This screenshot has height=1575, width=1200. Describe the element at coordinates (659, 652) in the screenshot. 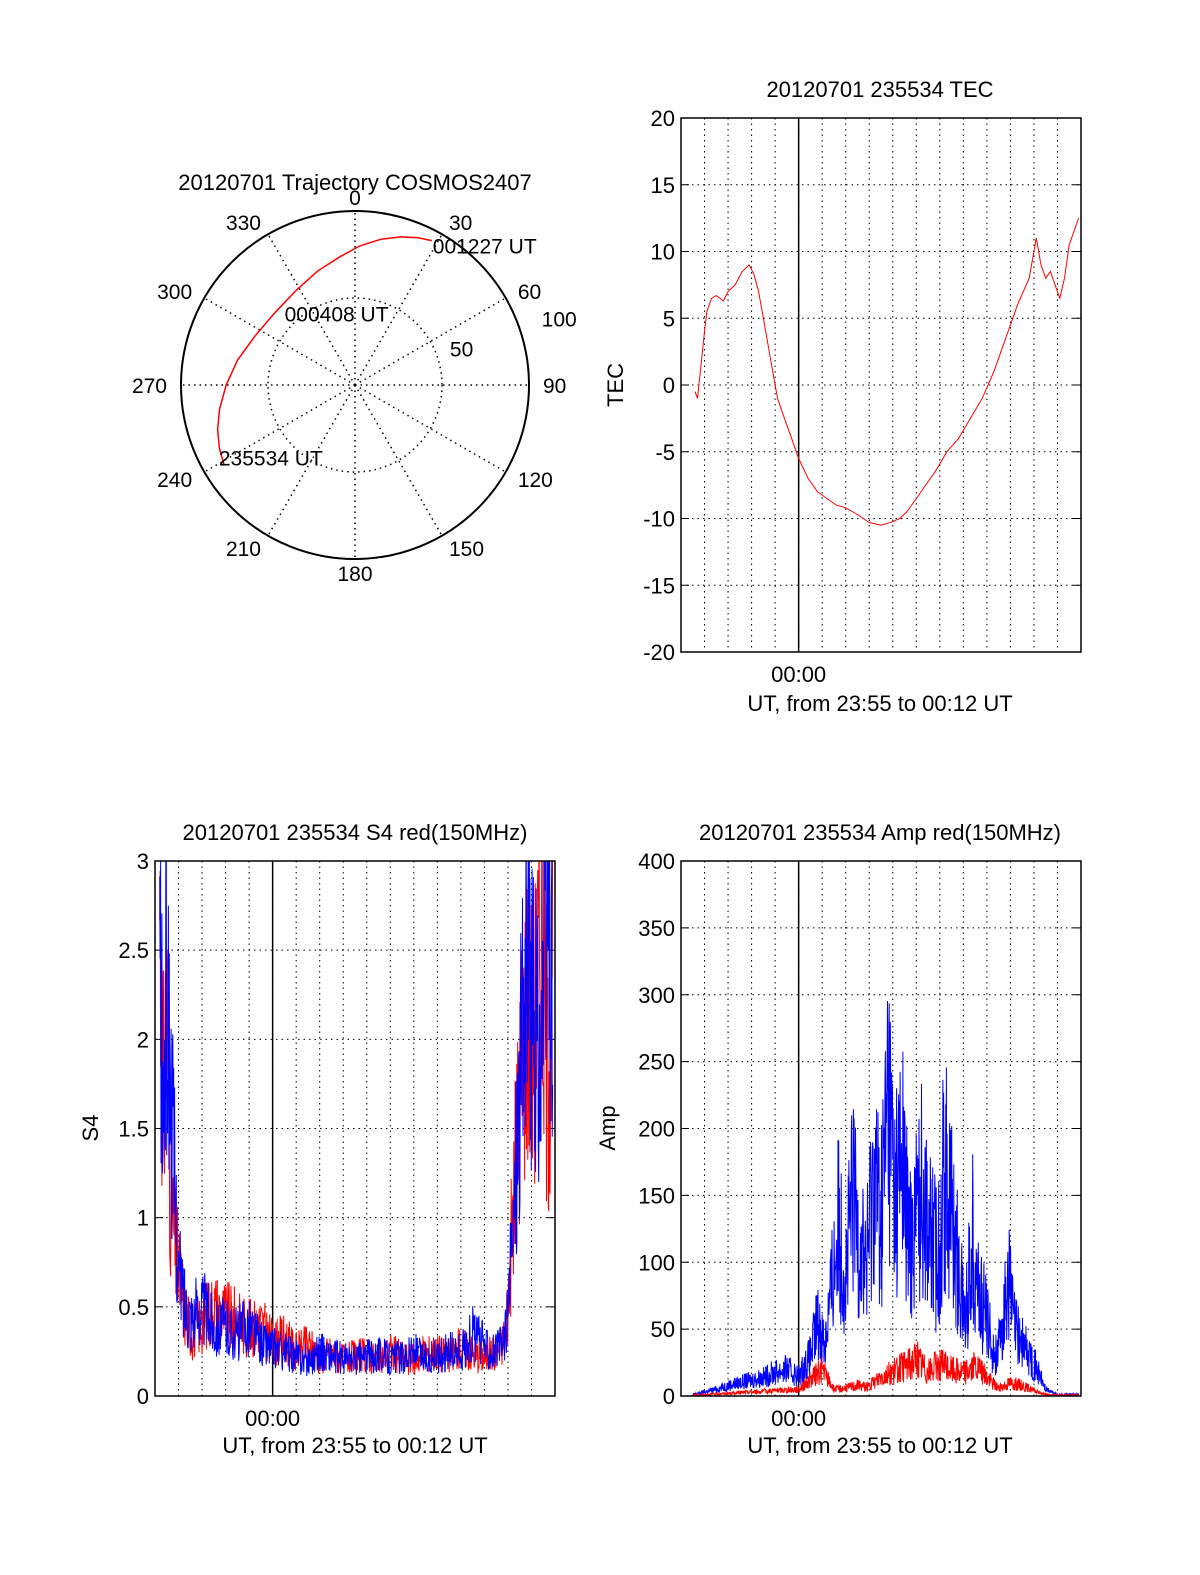

I see `tec-y-tick-label: -20` at that location.